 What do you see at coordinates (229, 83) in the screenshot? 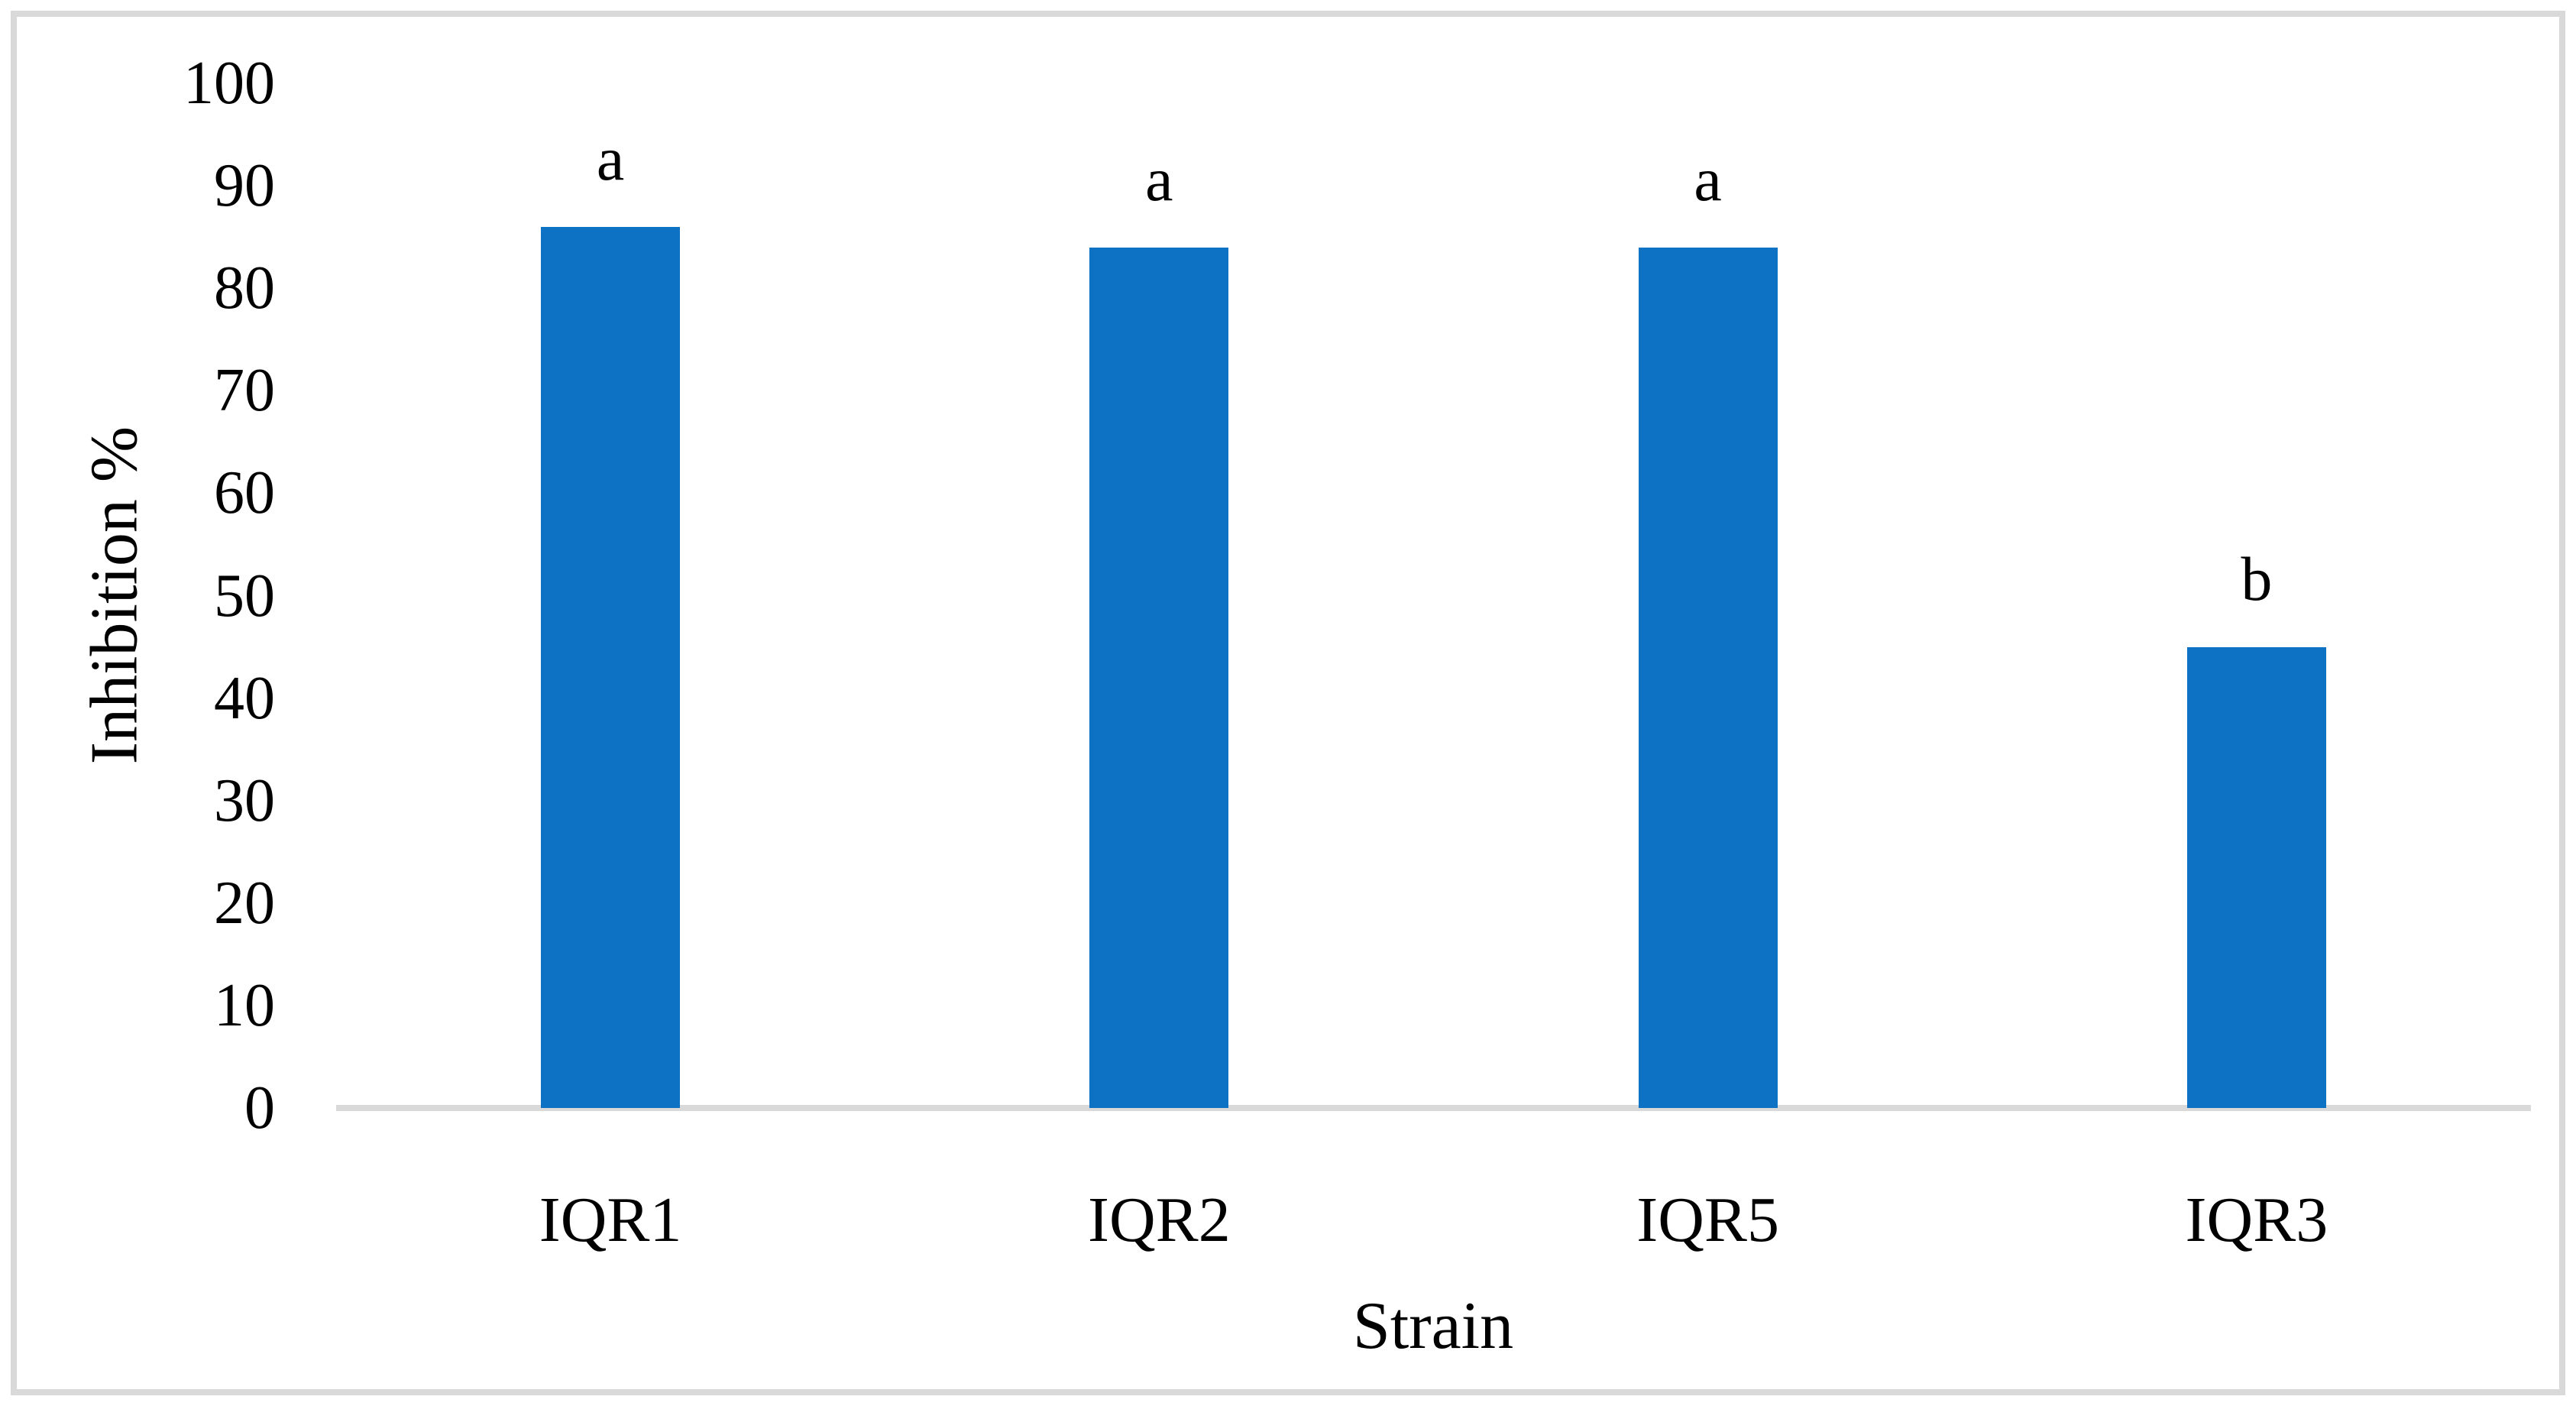
I see `y-tick-label-100: 100` at bounding box center [229, 83].